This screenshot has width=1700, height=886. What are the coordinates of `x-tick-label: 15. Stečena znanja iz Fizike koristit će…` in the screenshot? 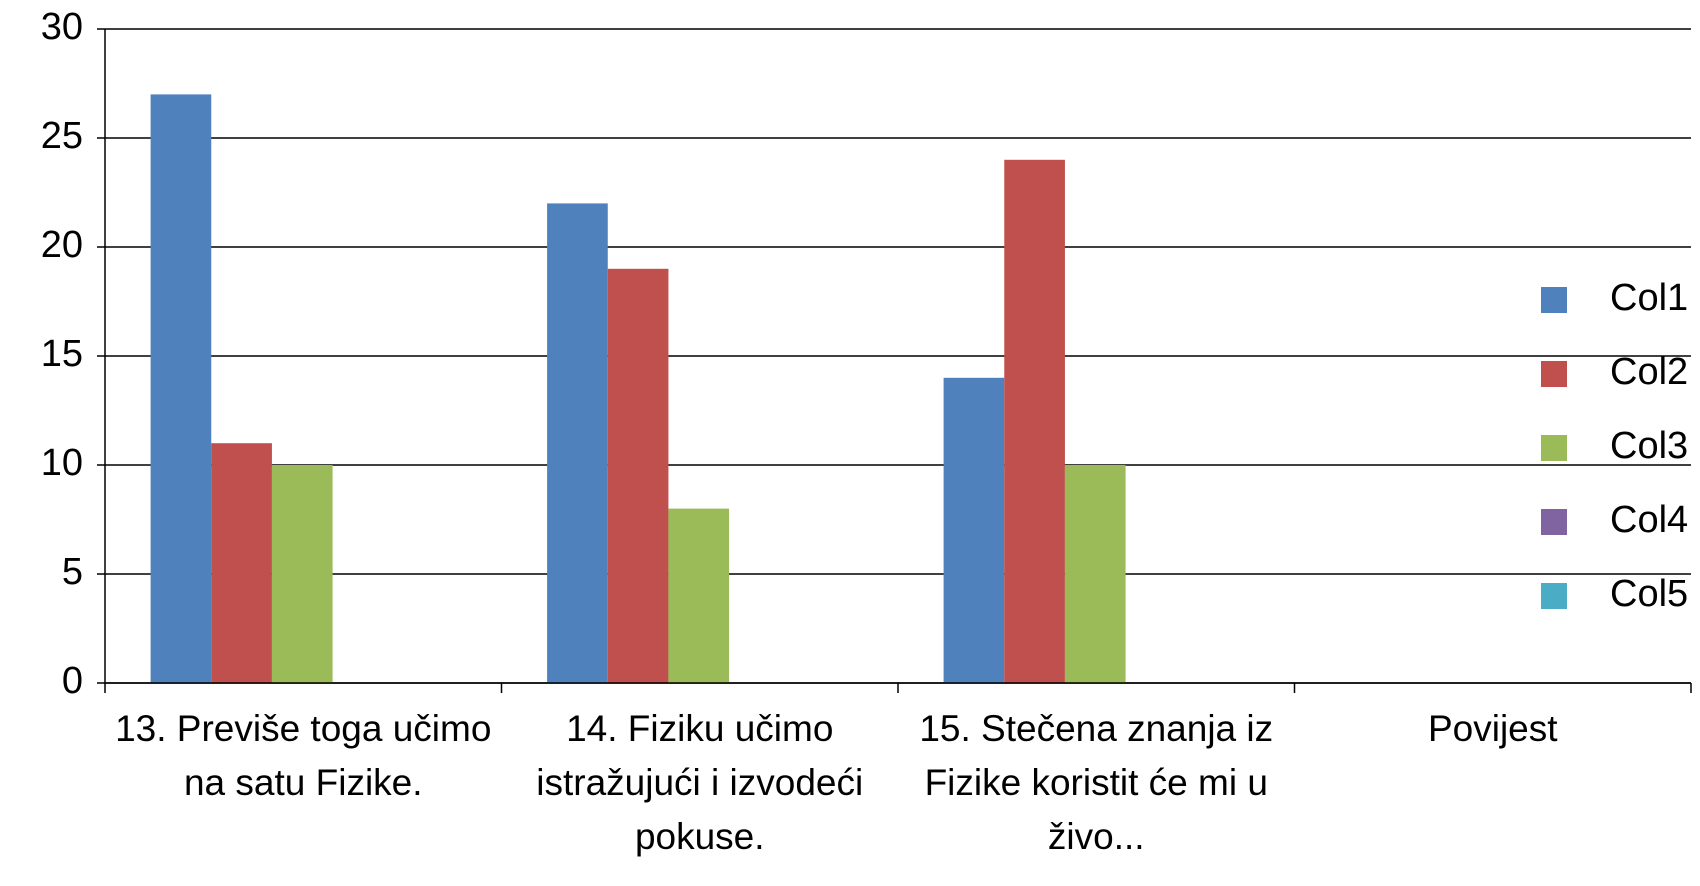 It's located at (1096, 782).